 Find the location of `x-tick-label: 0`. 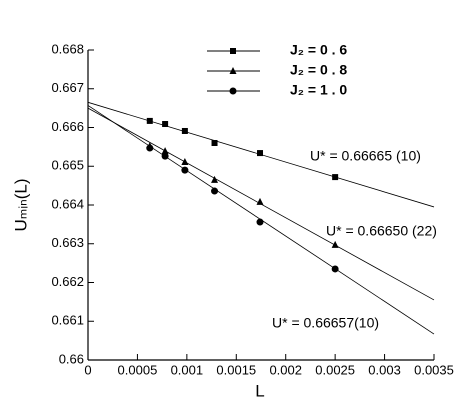

x-tick-label: 0 is located at coordinates (87, 369).